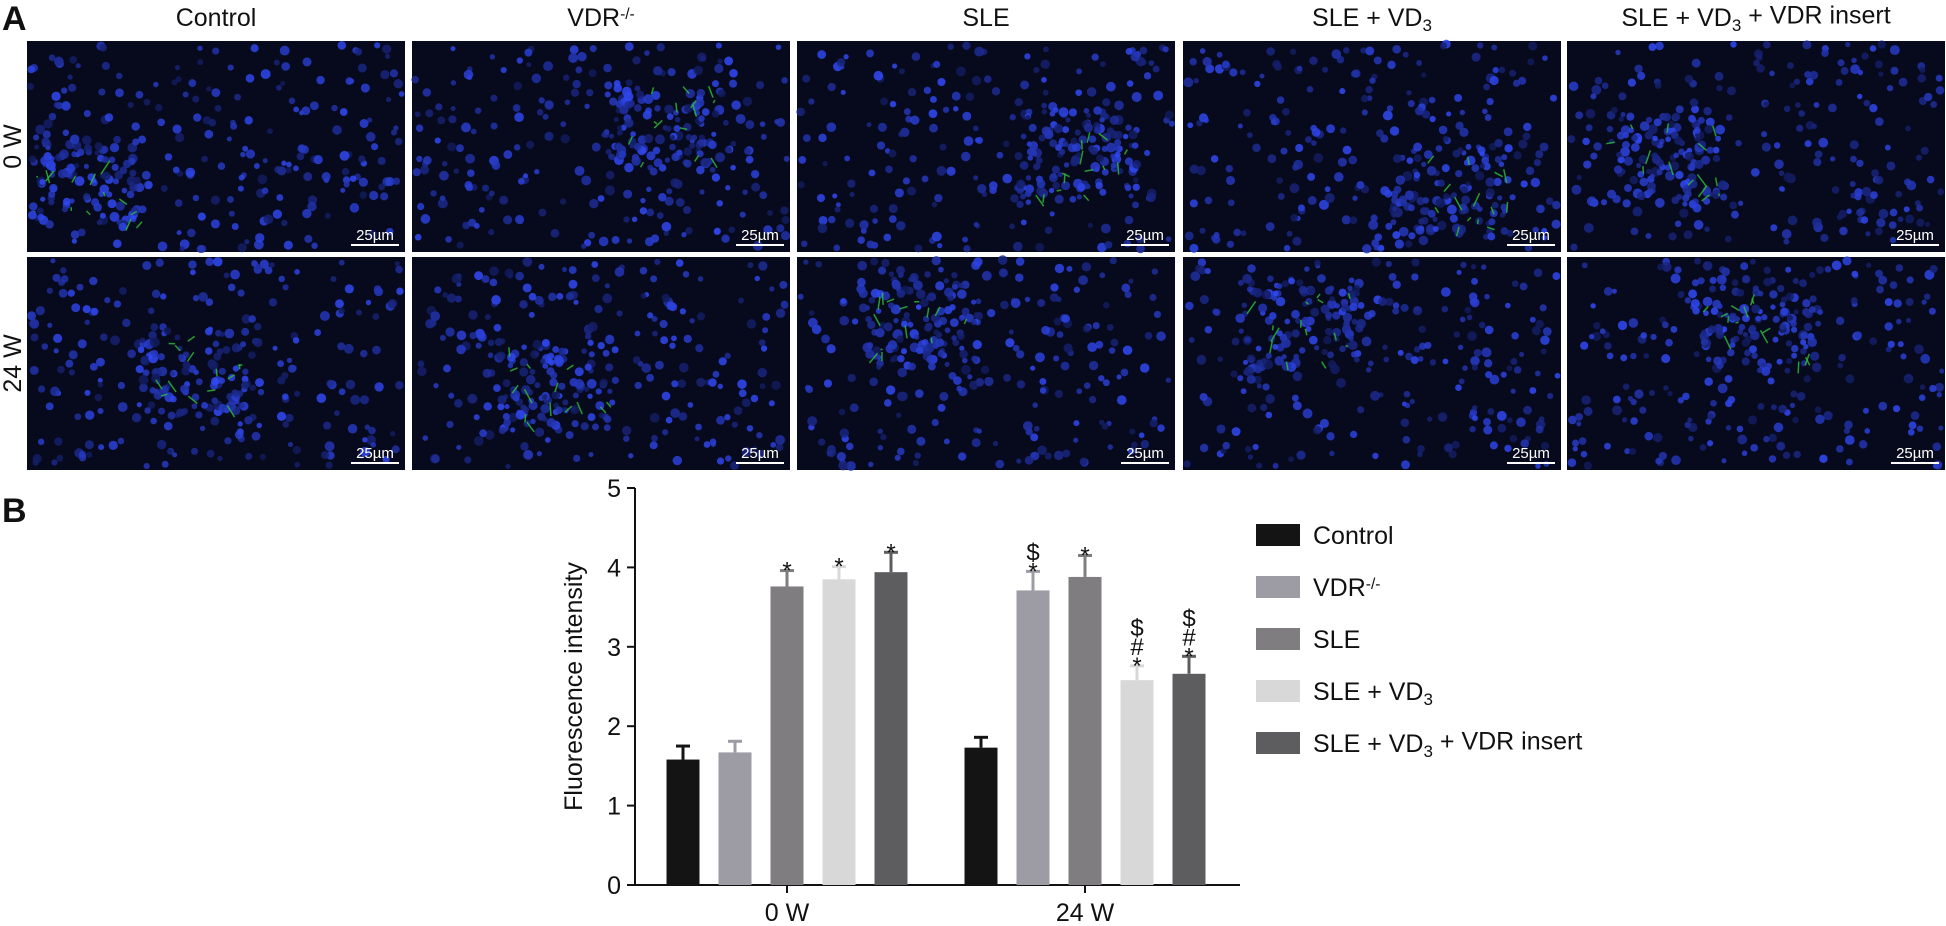  Describe the element at coordinates (1145, 453) in the screenshot. I see `scale-bar-label: 25µm` at that location.